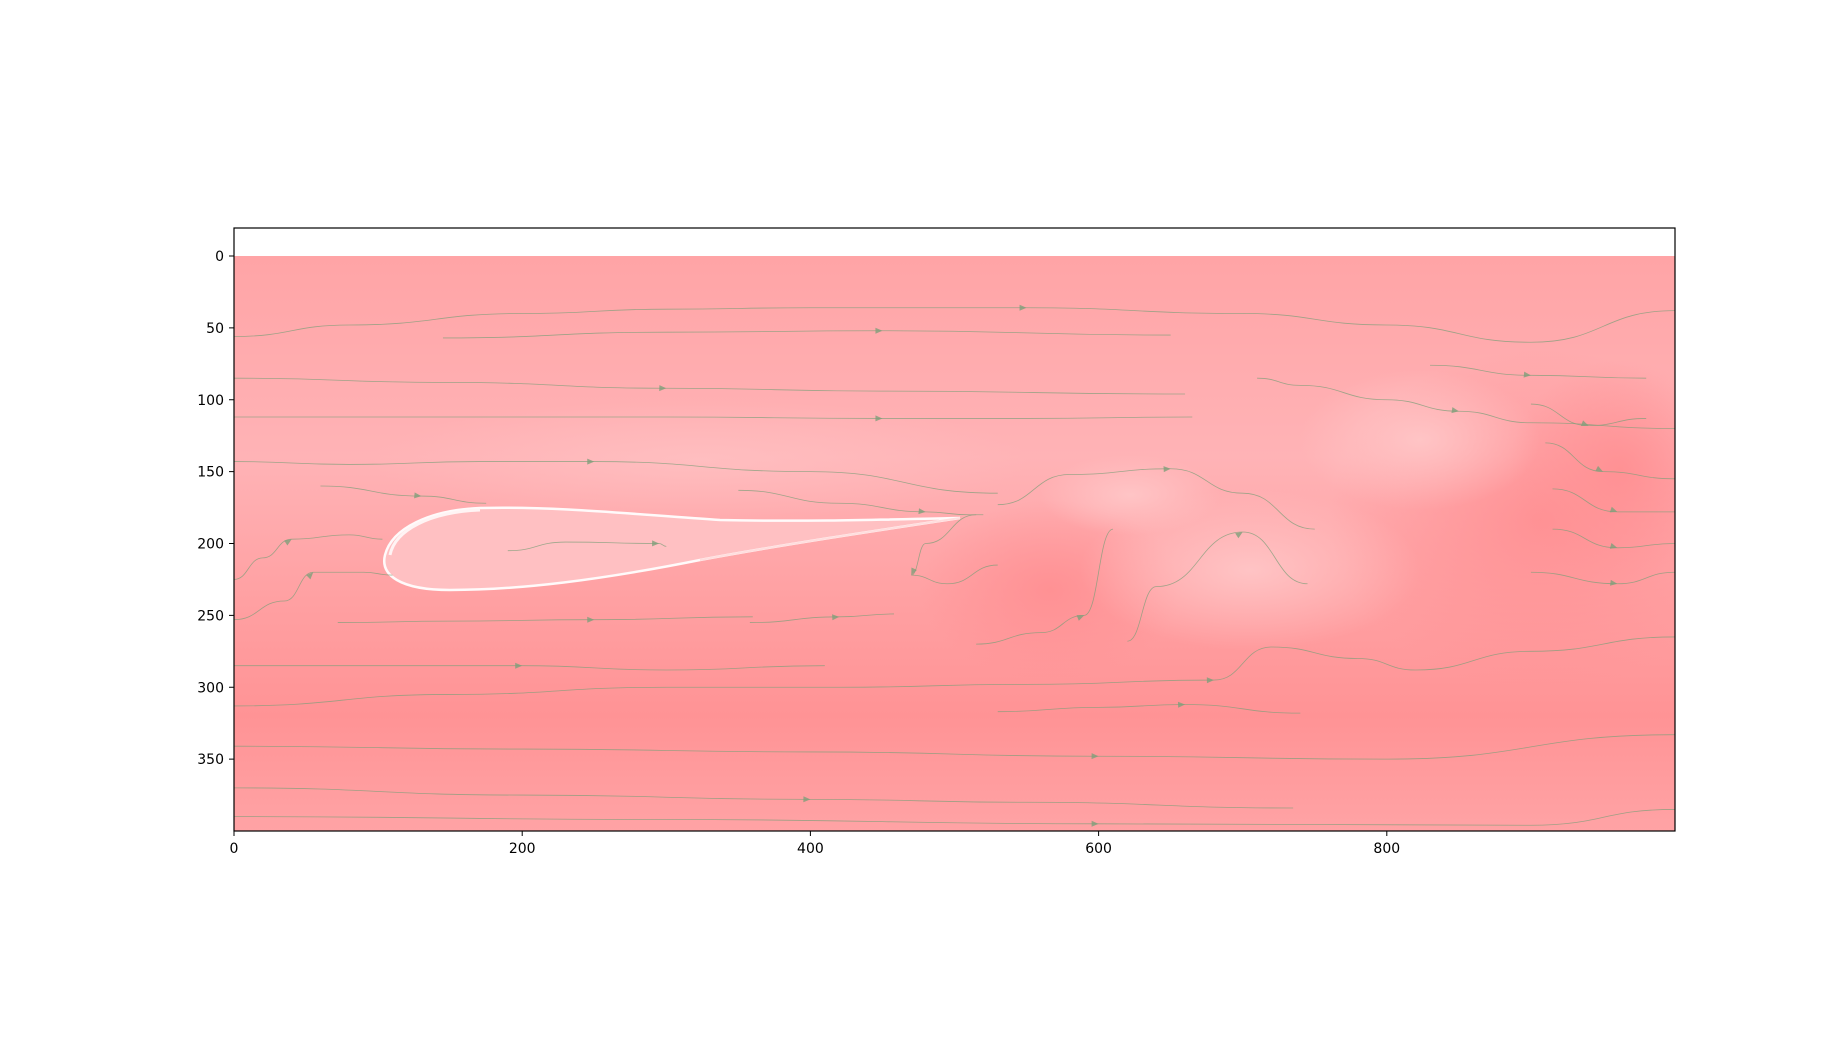 The width and height of the screenshot is (1848, 1041). I want to click on y-tick-label: 150, so click(210, 473).